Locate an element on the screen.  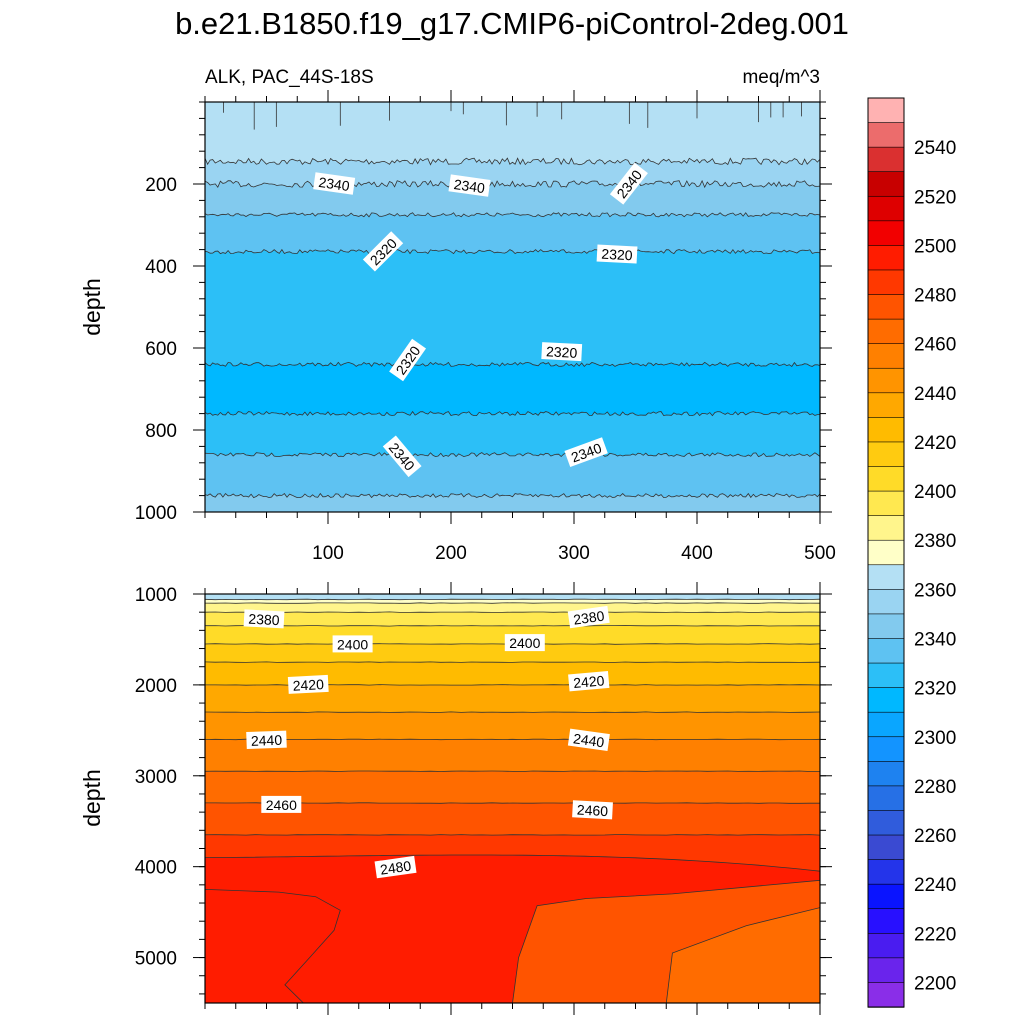
colorbar-label: 2500 is located at coordinates (935, 246).